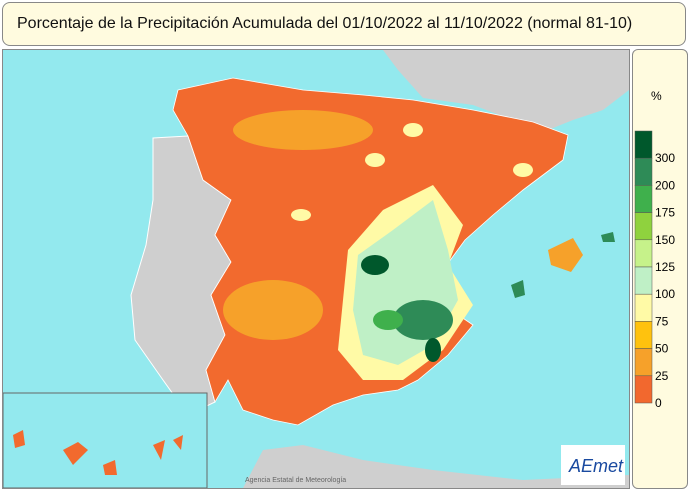  I want to click on legend-label: 25, so click(662, 376).